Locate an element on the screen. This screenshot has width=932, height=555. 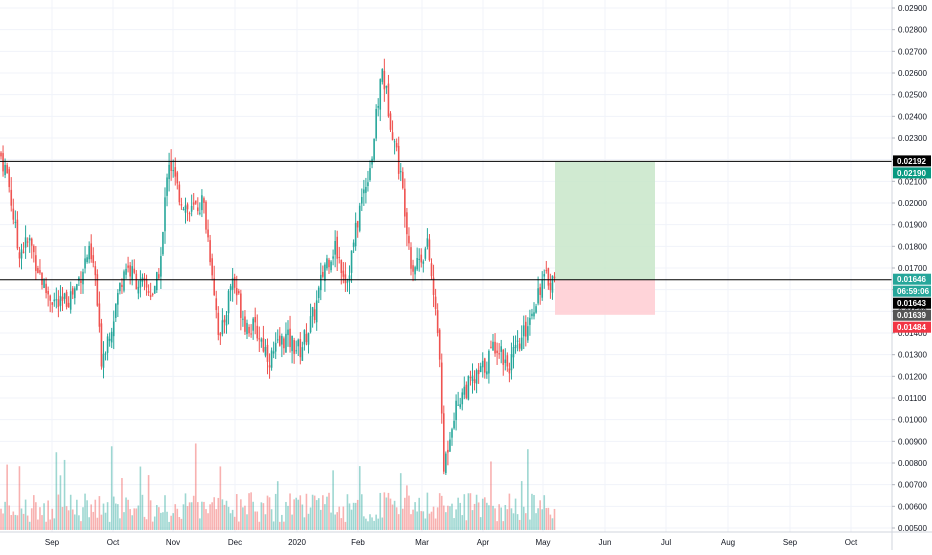
price-tick-label: 0.01400 is located at coordinates (912, 333).